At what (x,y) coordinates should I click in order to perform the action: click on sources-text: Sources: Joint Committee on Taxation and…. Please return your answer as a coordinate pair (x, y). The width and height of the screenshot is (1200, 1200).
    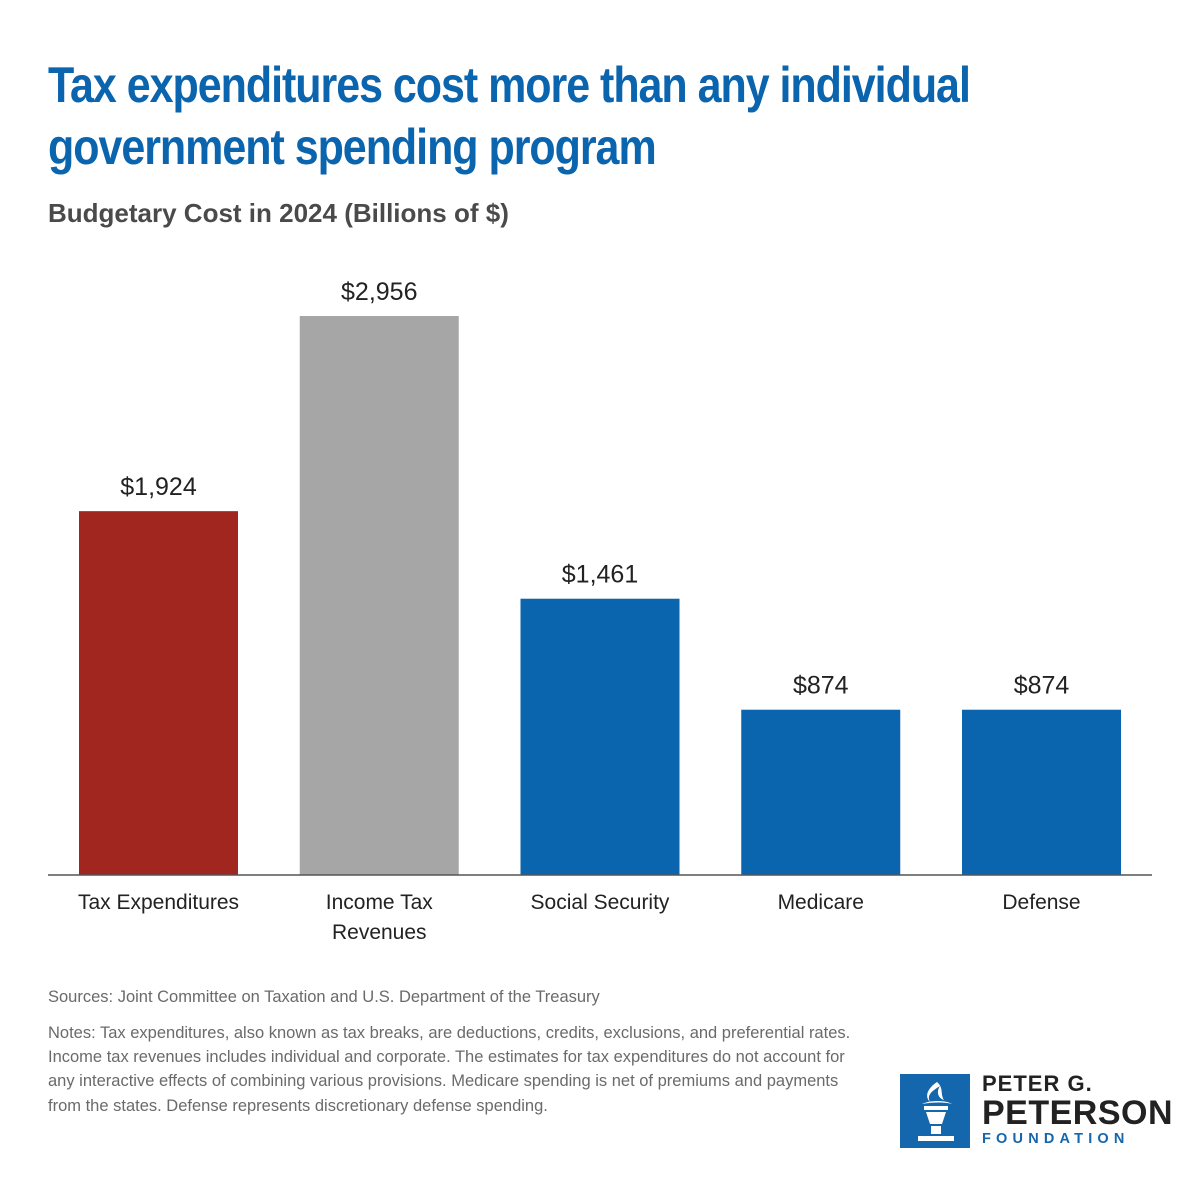
    Looking at the image, I should click on (324, 997).